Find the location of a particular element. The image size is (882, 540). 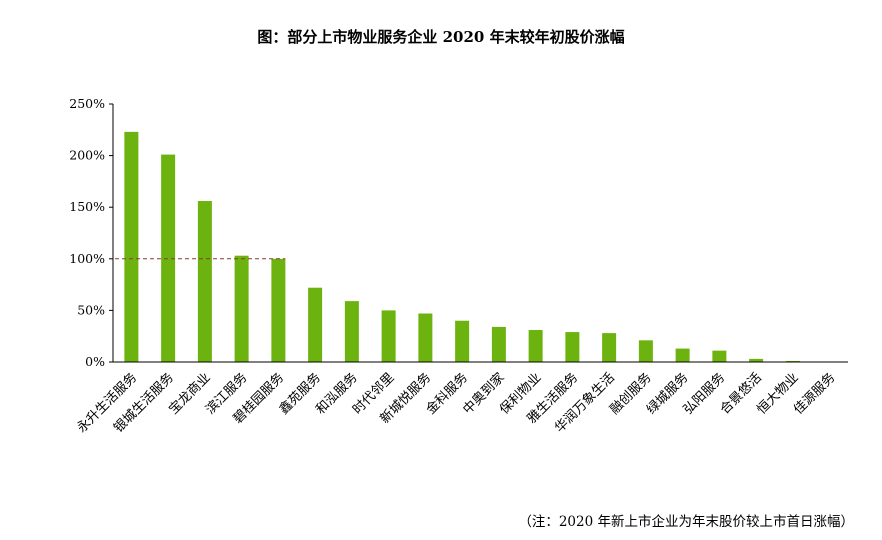

chart-title: 图：部分上市物业服务企业 2020 年末较年初股价涨幅 is located at coordinates (441, 37).